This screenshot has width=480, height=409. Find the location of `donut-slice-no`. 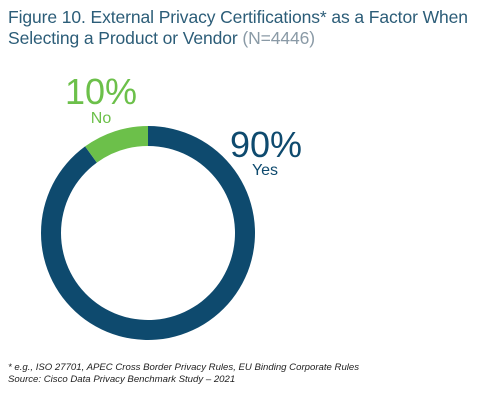

donut-slice-no is located at coordinates (116, 144).